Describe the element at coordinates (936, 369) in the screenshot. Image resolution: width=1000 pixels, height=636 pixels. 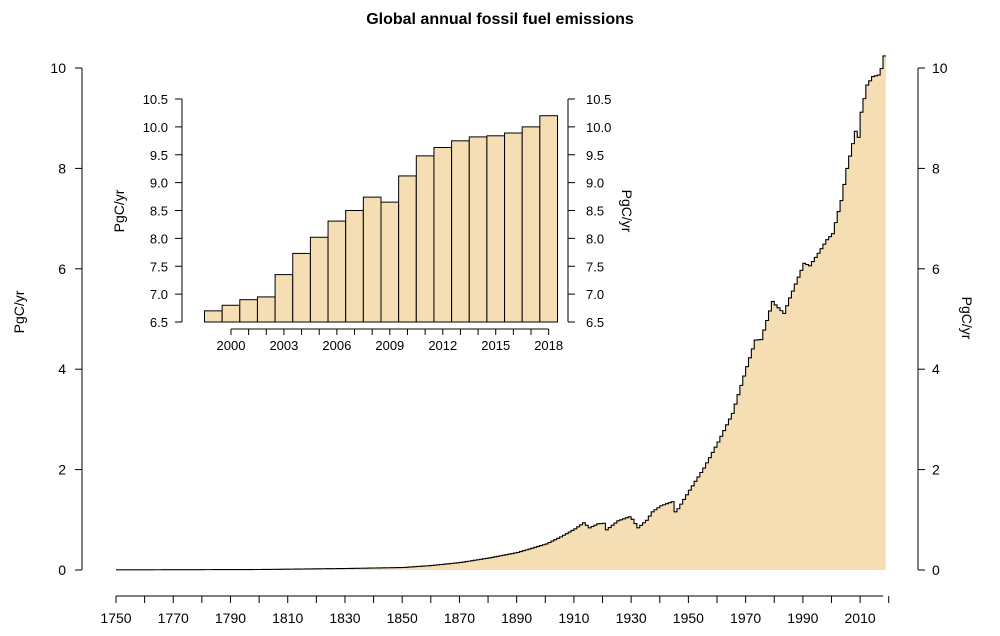
I see `y-tick-label-right: 4` at that location.